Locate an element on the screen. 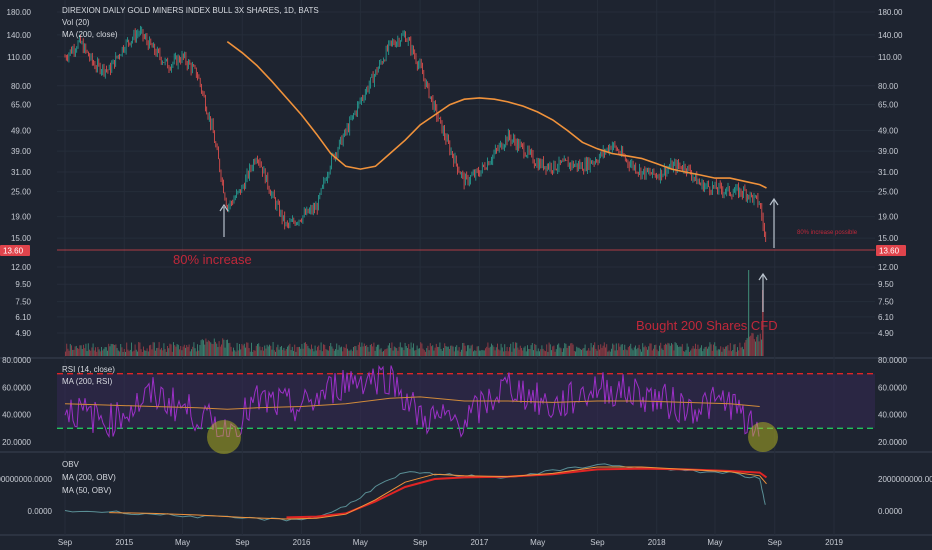  rsi-tick-label: 80.0000 is located at coordinates (16, 360).